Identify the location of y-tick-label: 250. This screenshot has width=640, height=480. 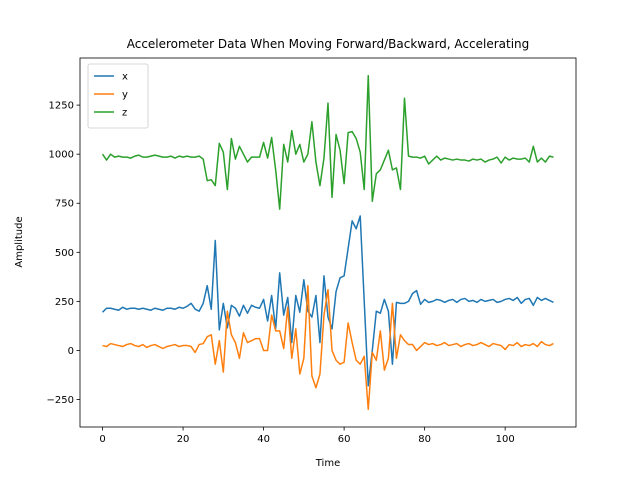
(64, 302).